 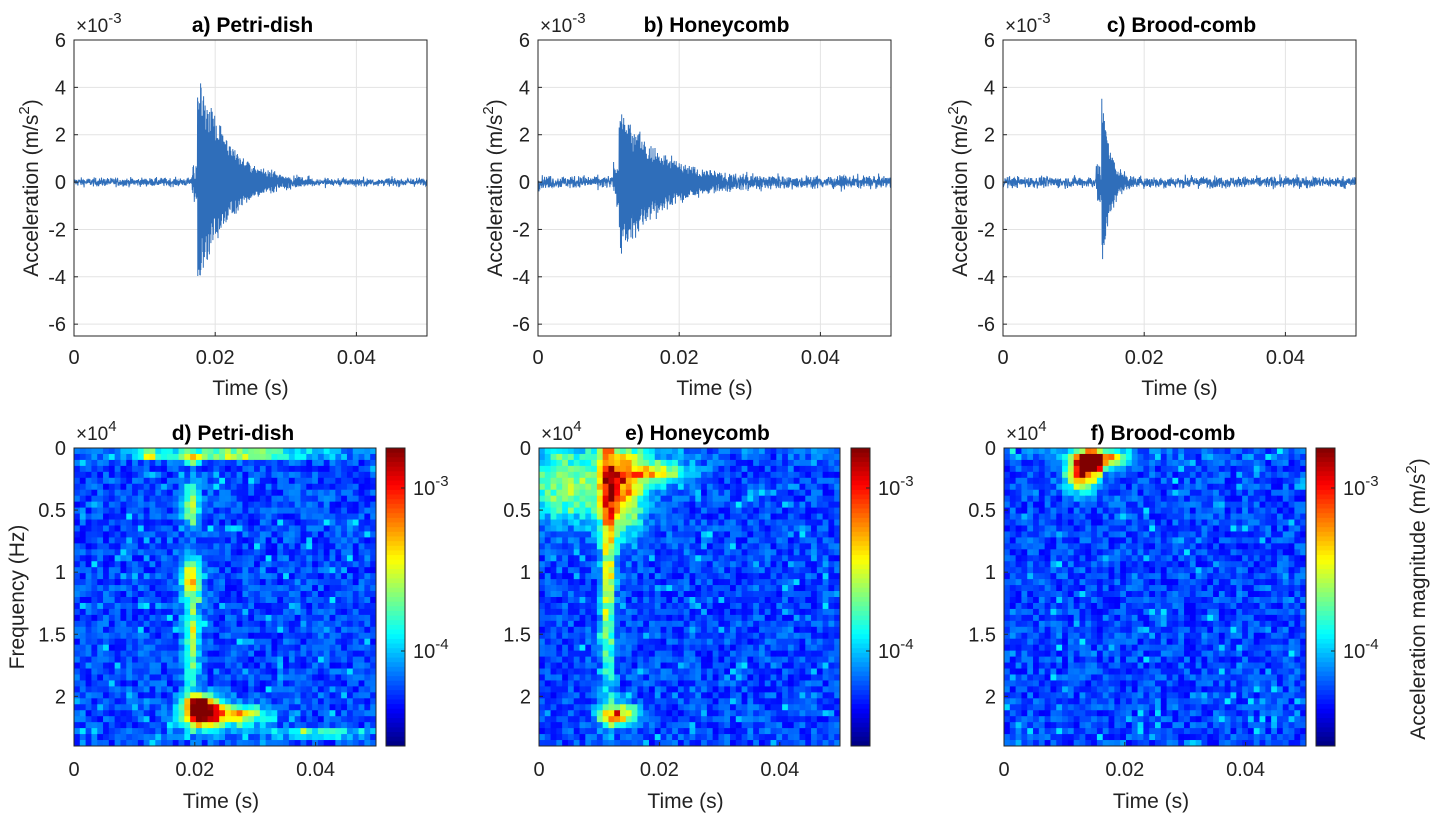 What do you see at coordinates (395, 725) in the screenshot?
I see `colorbar-step` at bounding box center [395, 725].